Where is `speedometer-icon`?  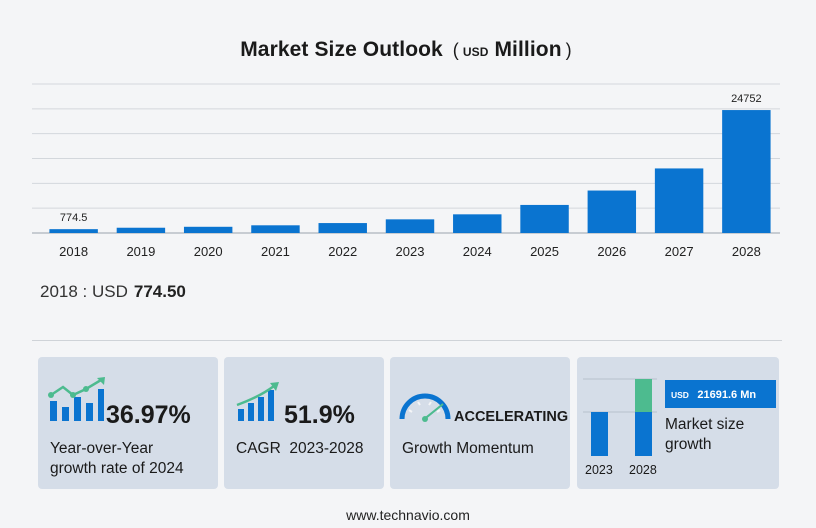 speedometer-icon is located at coordinates (425, 407).